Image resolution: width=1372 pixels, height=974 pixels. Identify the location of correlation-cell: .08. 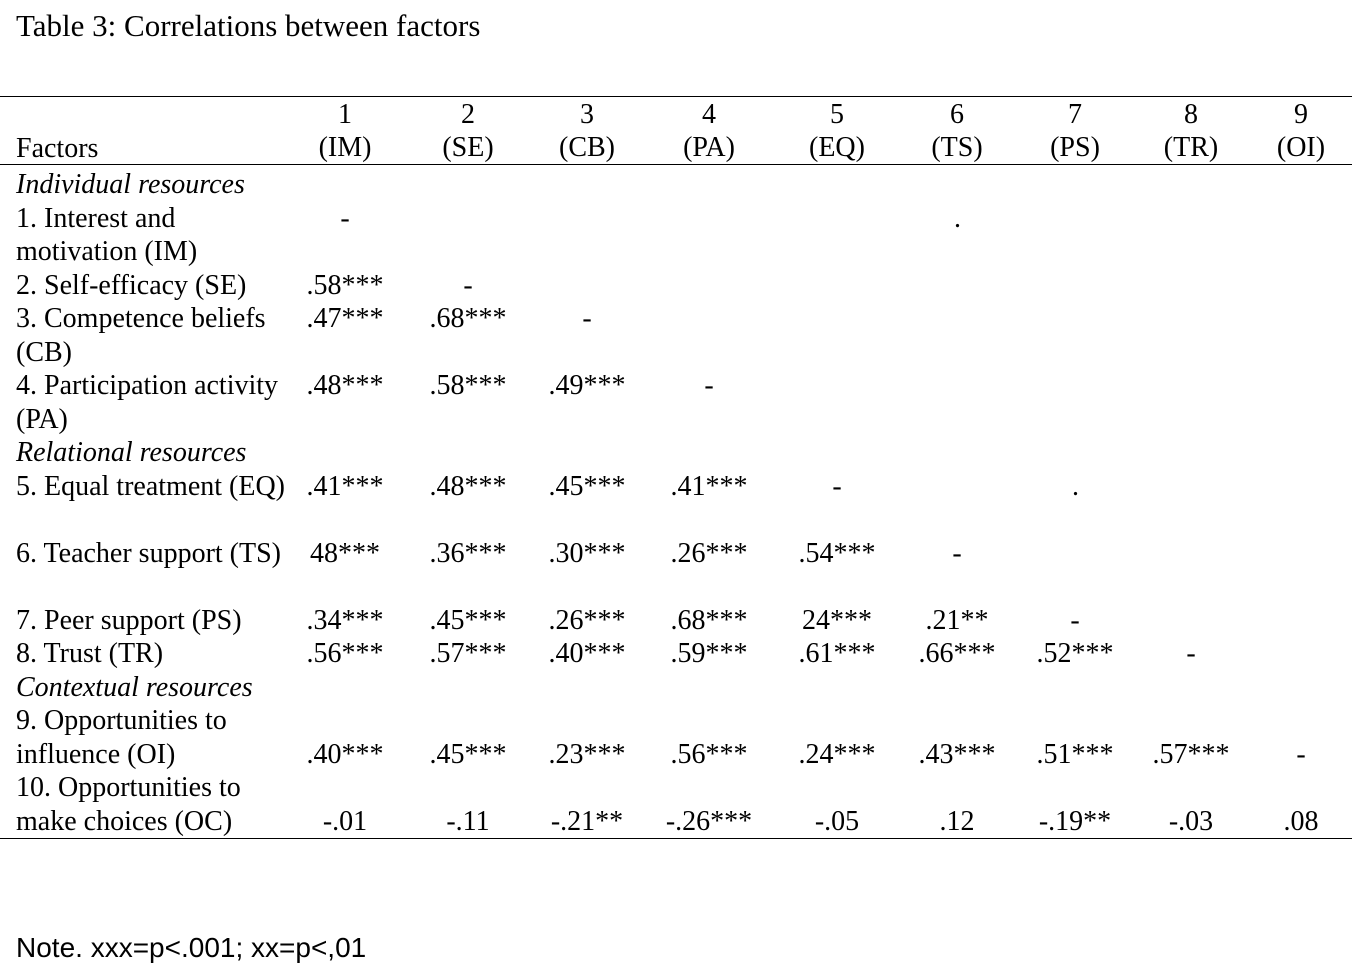
(1301, 821).